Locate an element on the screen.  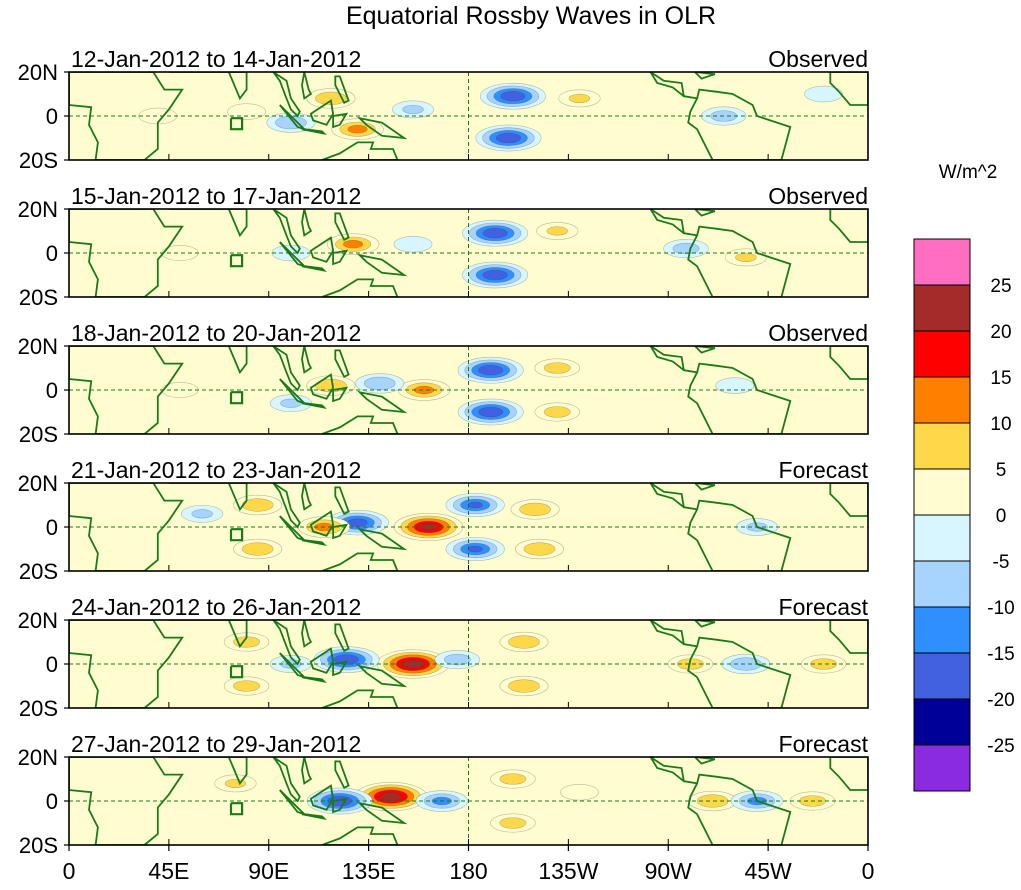
colorbar-level-label: 5 is located at coordinates (1001, 470).